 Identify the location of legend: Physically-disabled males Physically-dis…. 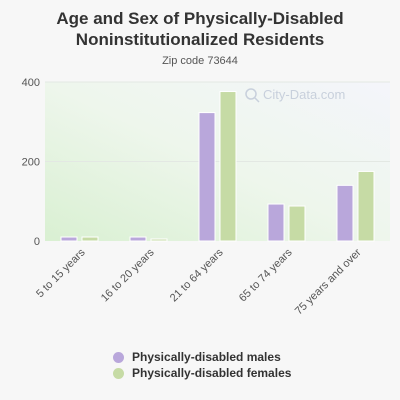
(202, 365).